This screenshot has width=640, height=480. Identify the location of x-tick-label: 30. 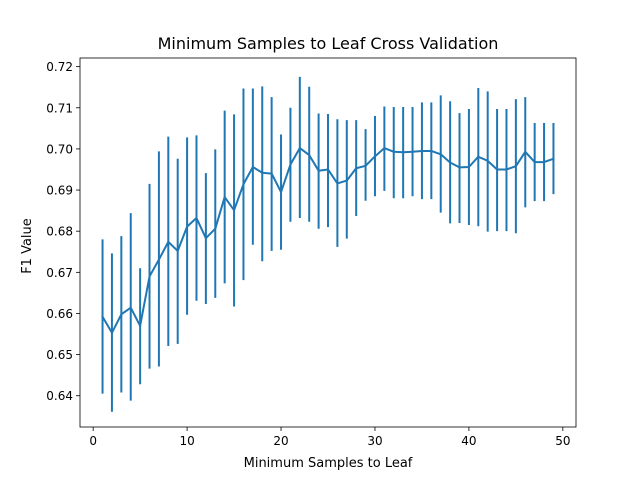
(374, 441).